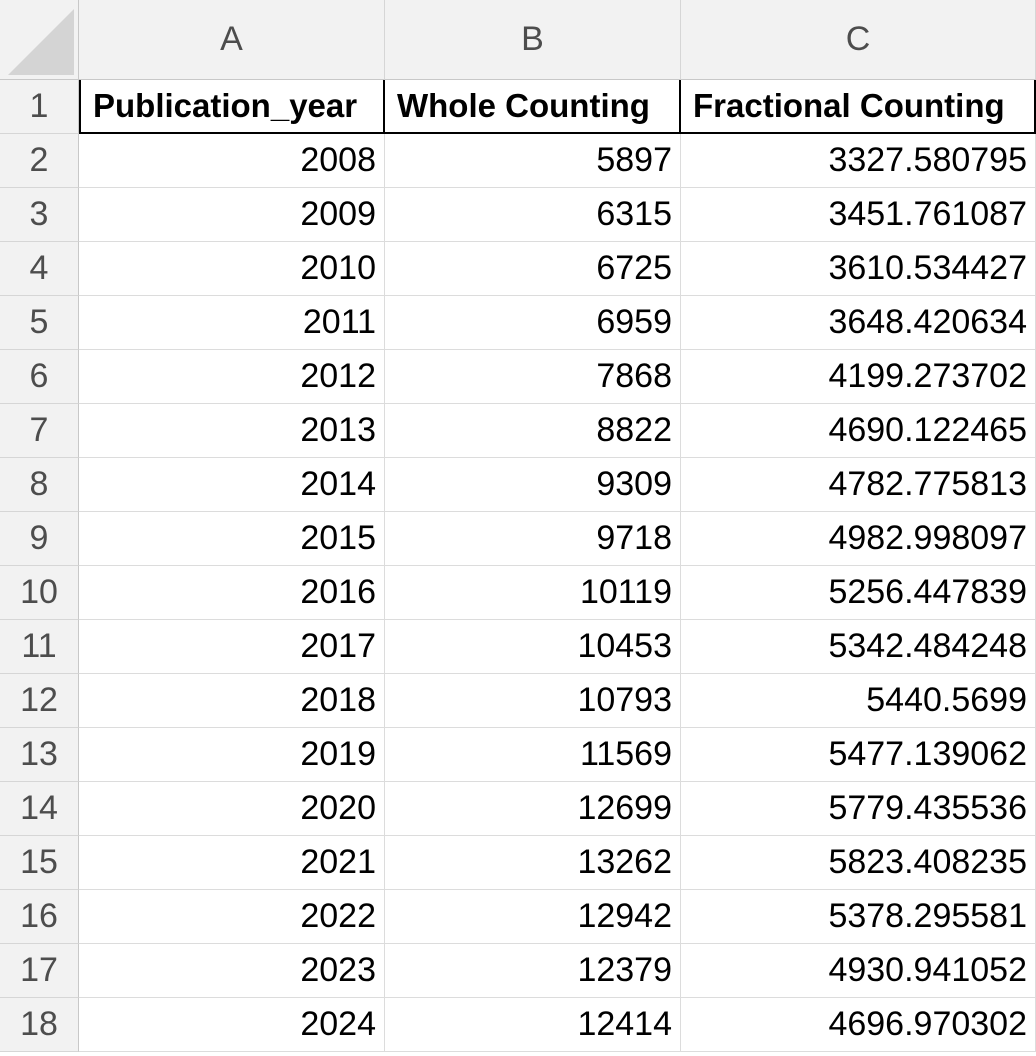 The width and height of the screenshot is (1036, 1056). Describe the element at coordinates (39, 1025) in the screenshot. I see `row-header-18: 18` at that location.